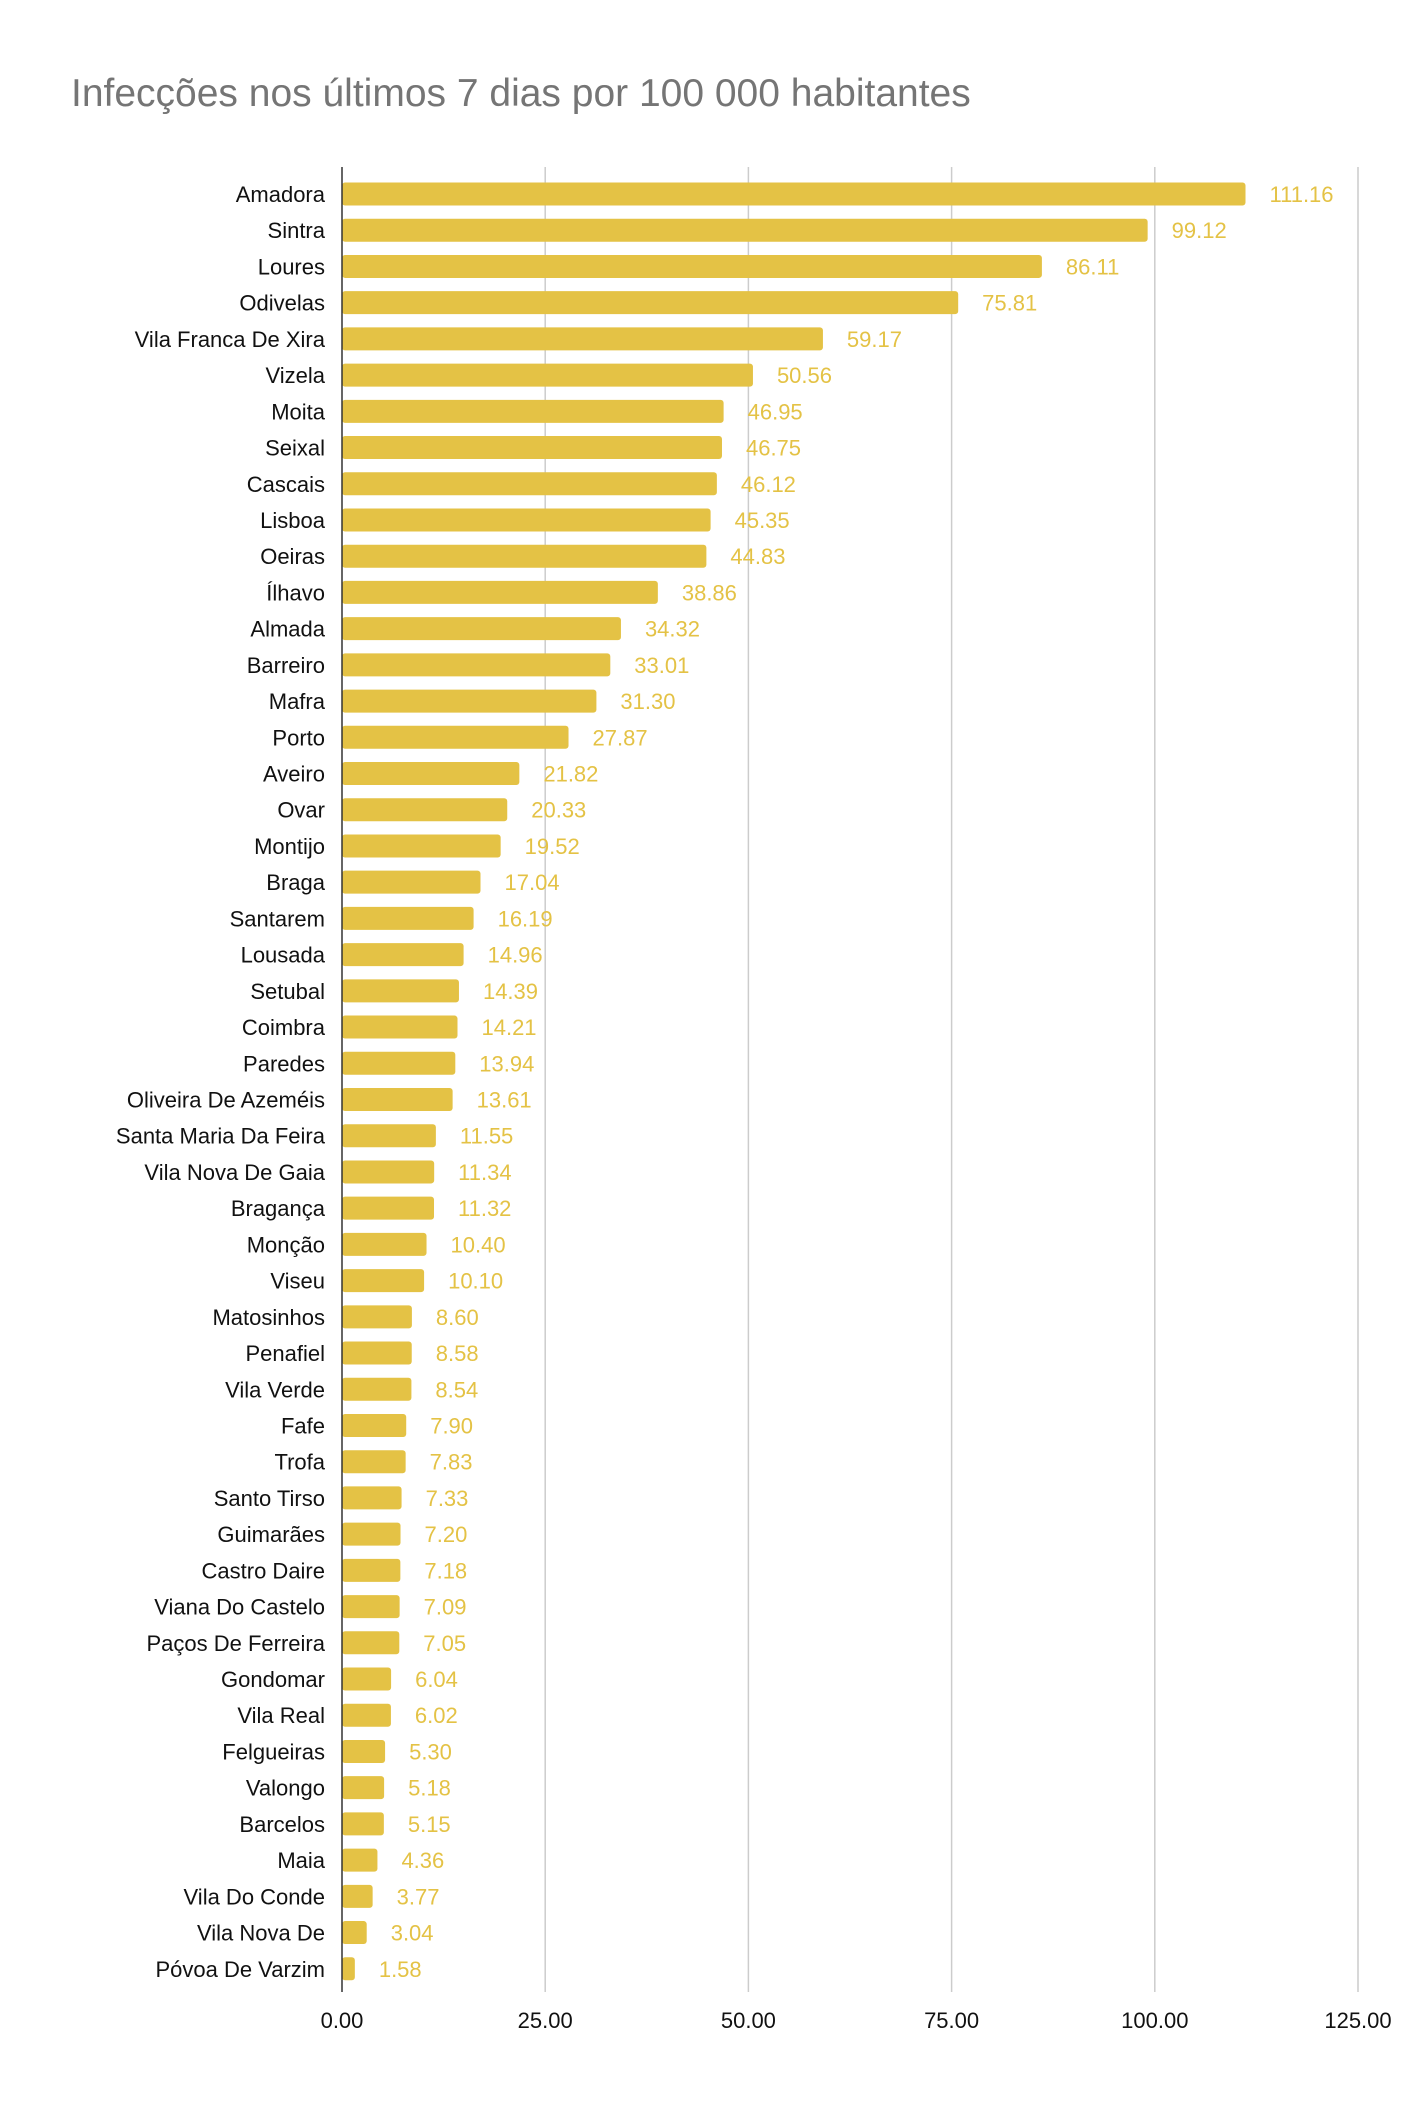 The image size is (1422, 2106). Describe the element at coordinates (301, 810) in the screenshot. I see `category-label: Ovar` at that location.